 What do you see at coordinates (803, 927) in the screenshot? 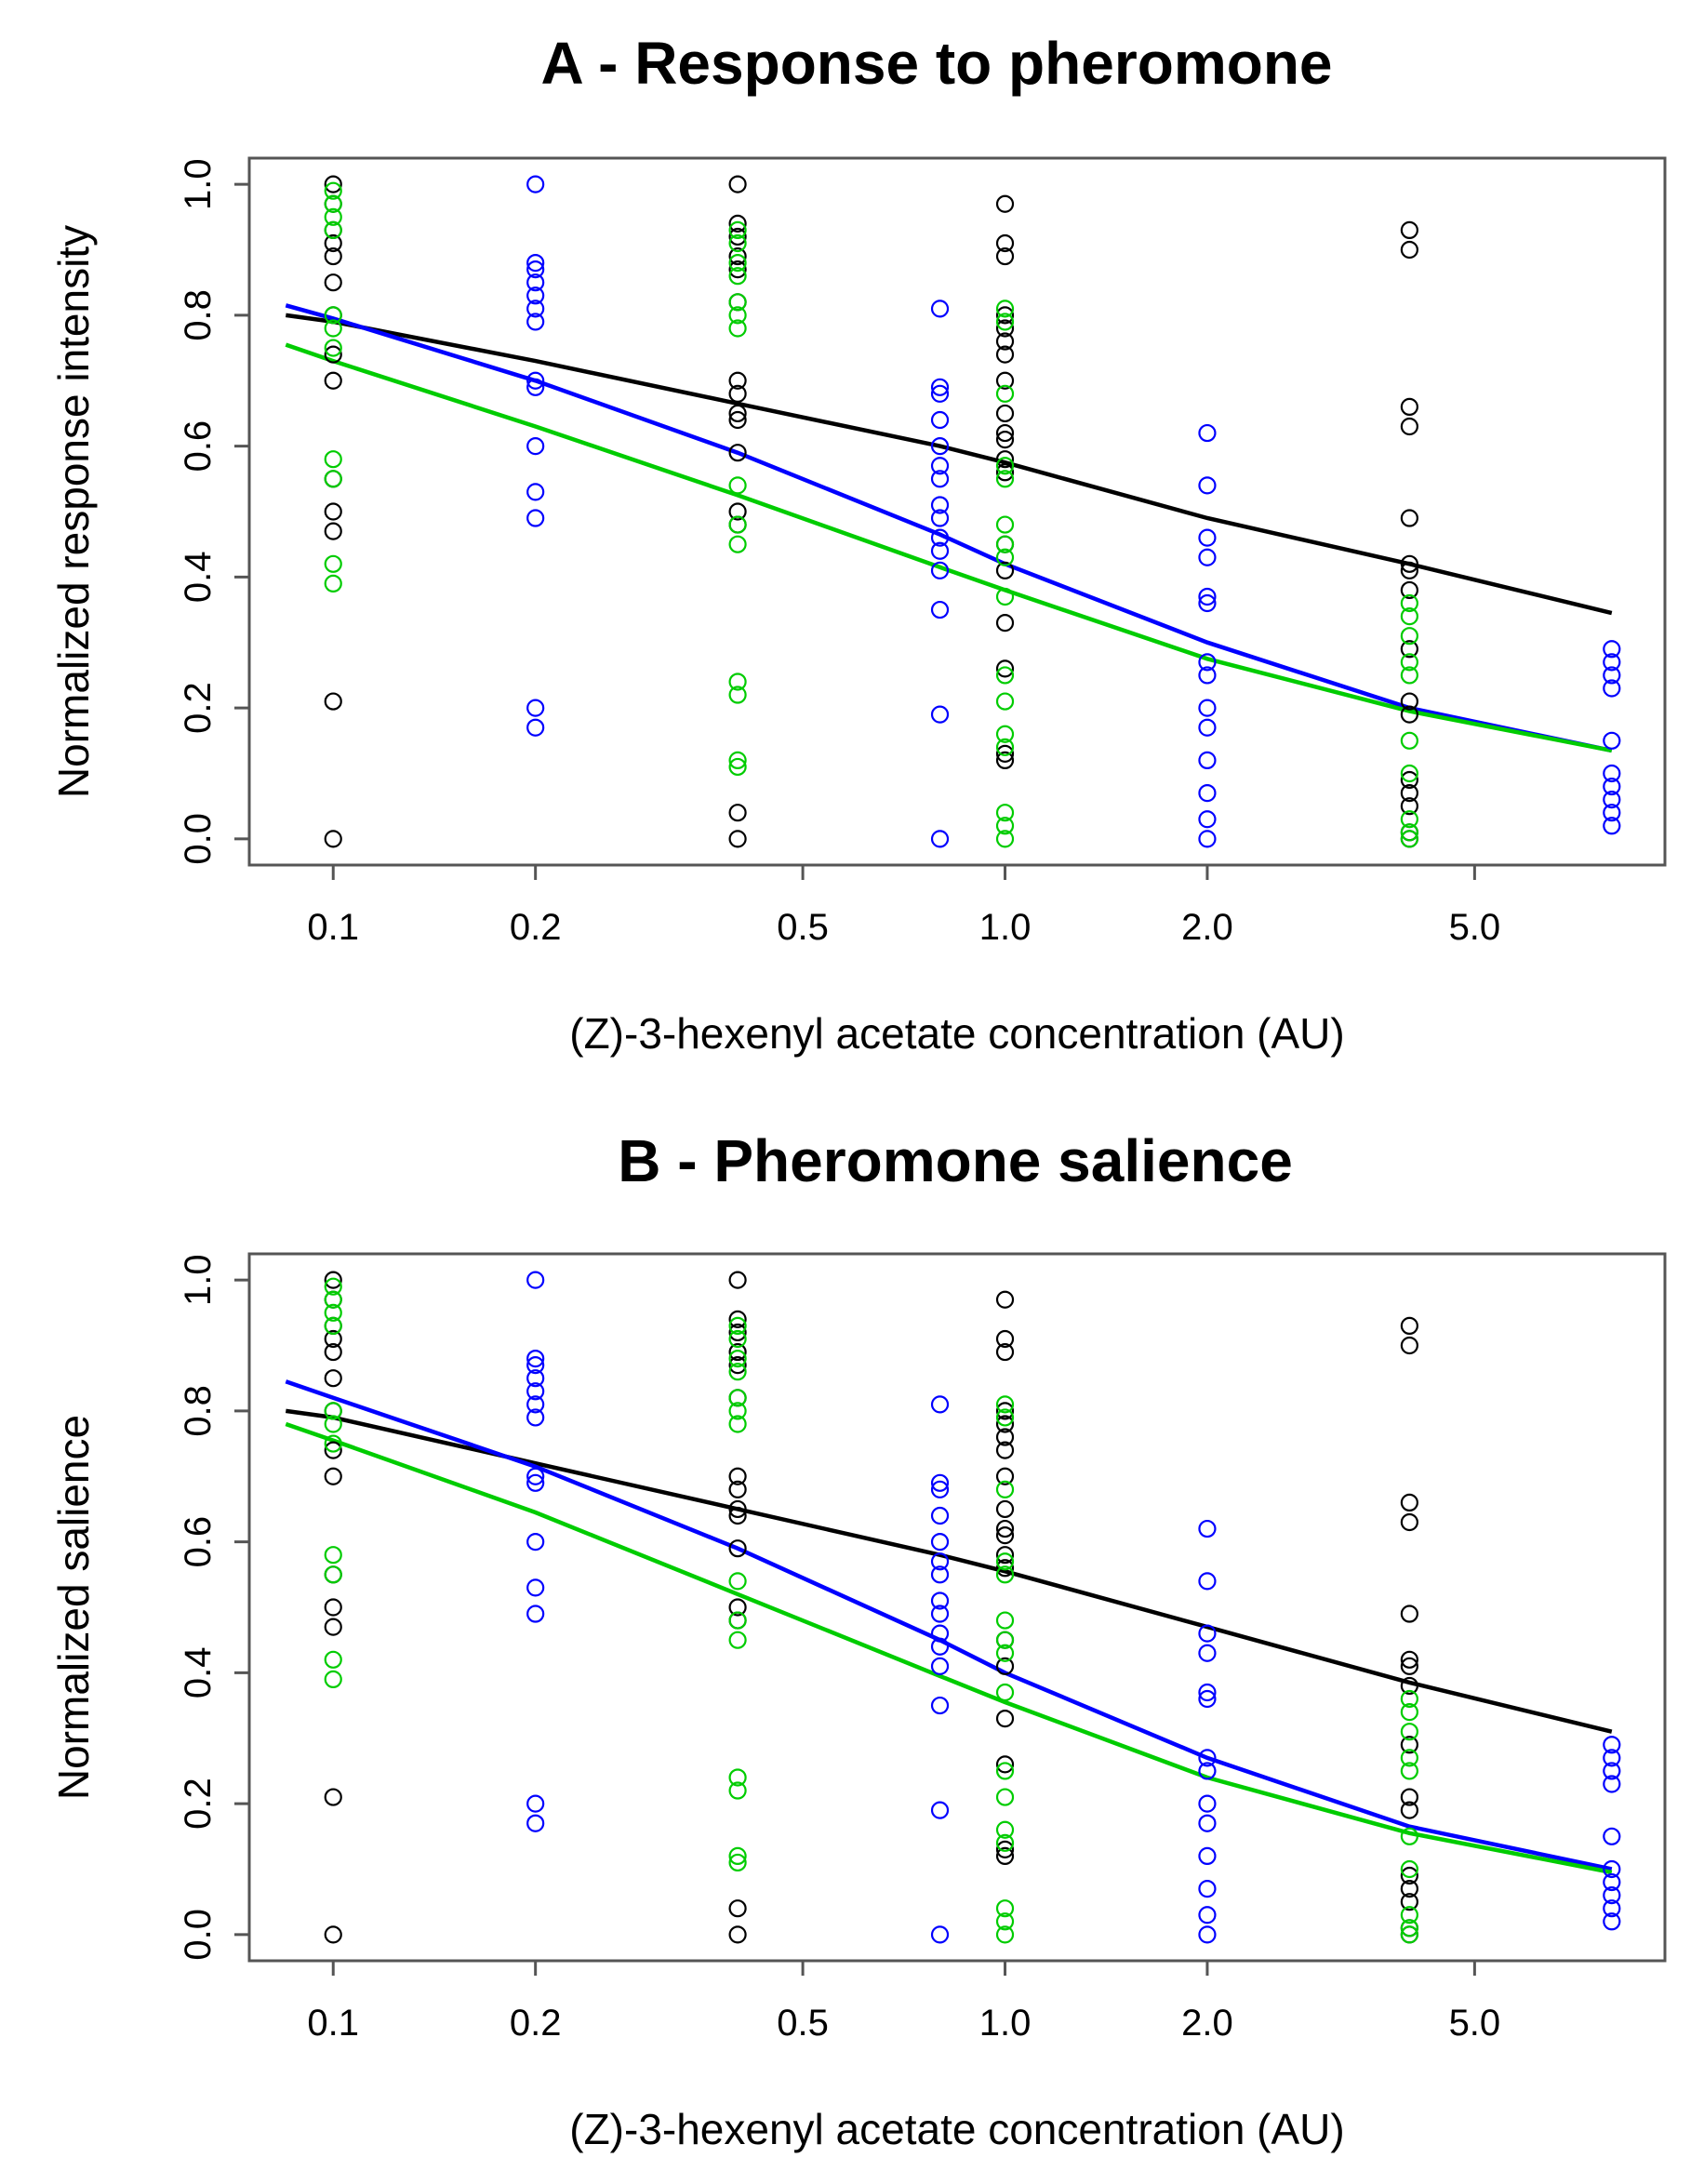
I see `panel-a-x-tick-label: 0.5` at bounding box center [803, 927].